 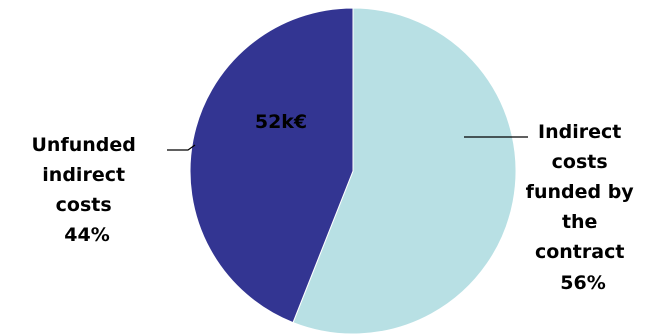 What do you see at coordinates (84, 205) in the screenshot?
I see `slice-label-unfunded-line-3: costs` at bounding box center [84, 205].